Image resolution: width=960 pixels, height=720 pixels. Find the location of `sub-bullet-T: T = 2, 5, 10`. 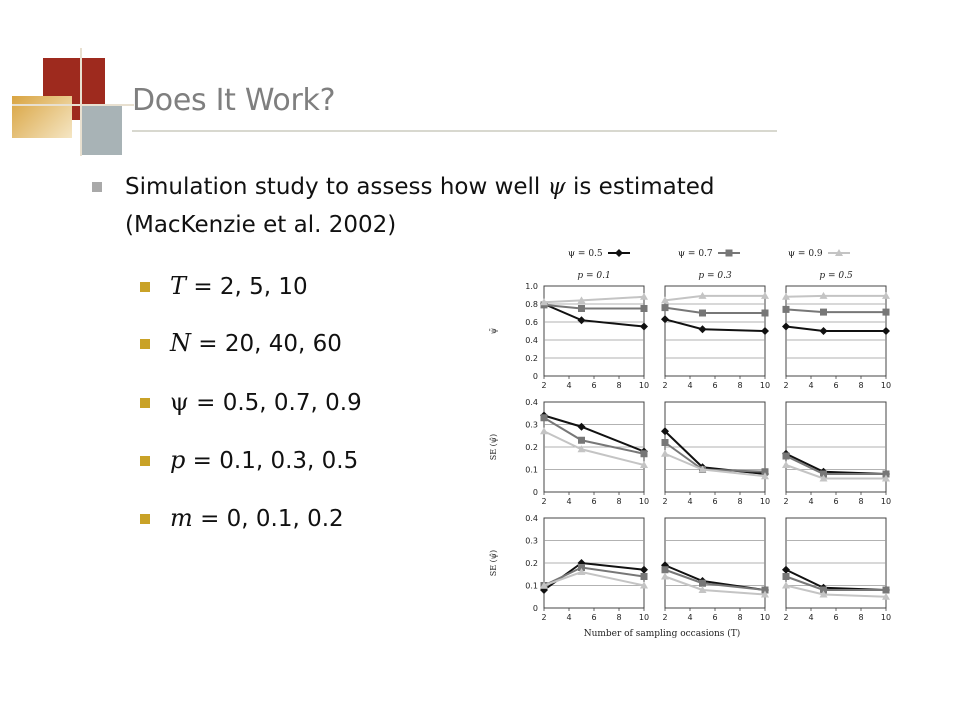

sub-bullet-T: T = 2, 5, 10 is located at coordinates (290, 286).